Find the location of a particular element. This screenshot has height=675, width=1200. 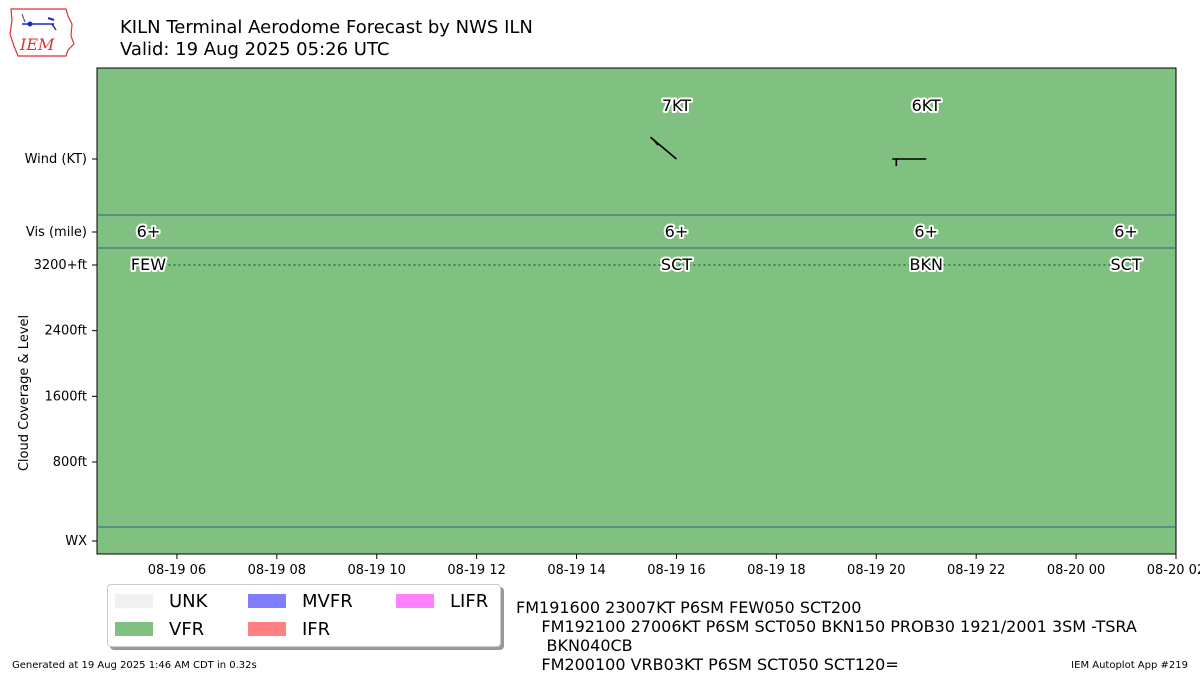

y-tick-label-vis: Vis (mile) is located at coordinates (56, 232).